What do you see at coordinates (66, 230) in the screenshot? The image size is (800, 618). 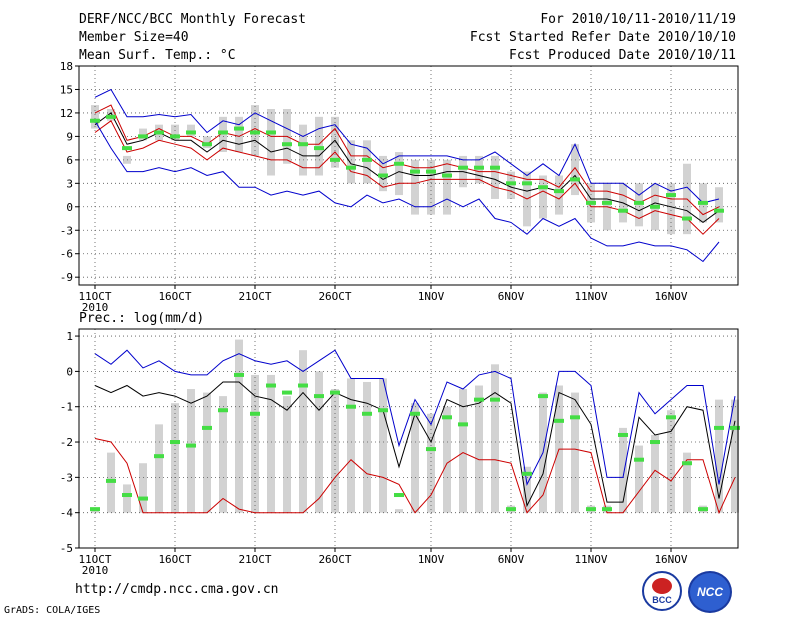 I see `temp-ytick-label: -3` at bounding box center [66, 230].